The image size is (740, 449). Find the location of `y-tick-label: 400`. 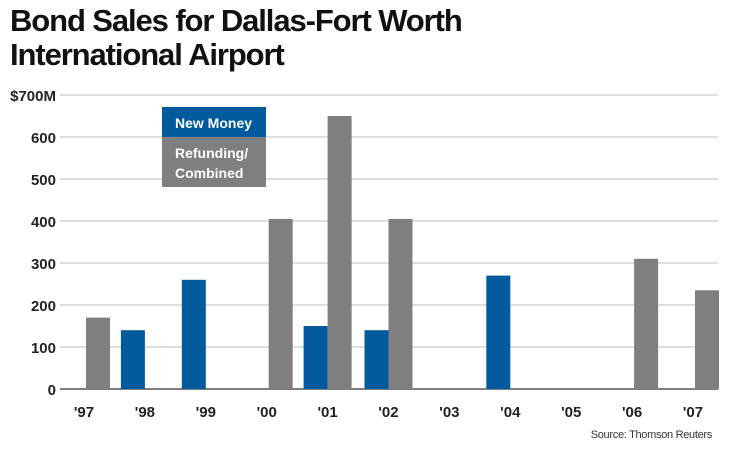

y-tick-label: 400 is located at coordinates (43, 222).